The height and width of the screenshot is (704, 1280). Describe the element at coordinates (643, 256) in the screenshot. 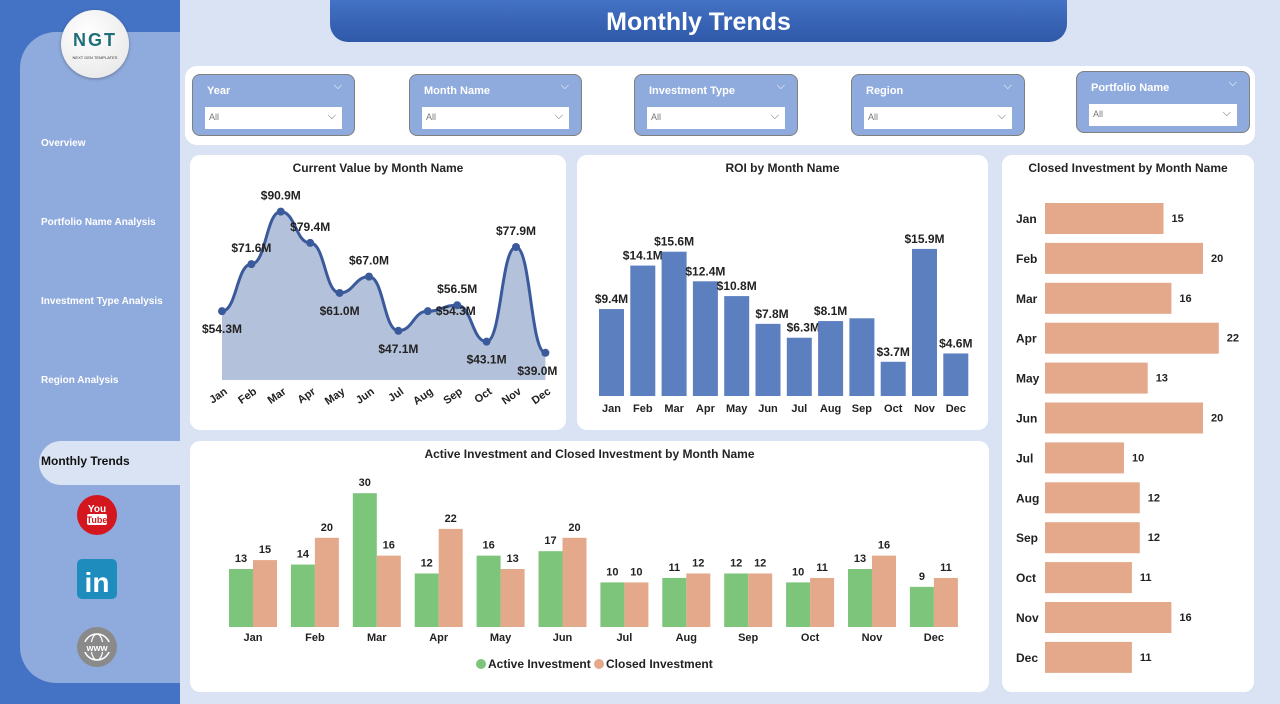

I see `data-label: $14.1M` at that location.